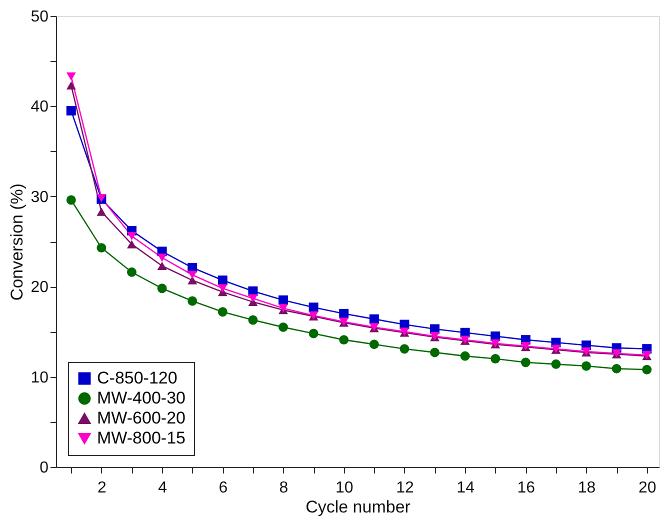 Image resolution: width=667 pixels, height=523 pixels. Describe the element at coordinates (141, 398) in the screenshot. I see `legend-label: MW-400-30` at that location.